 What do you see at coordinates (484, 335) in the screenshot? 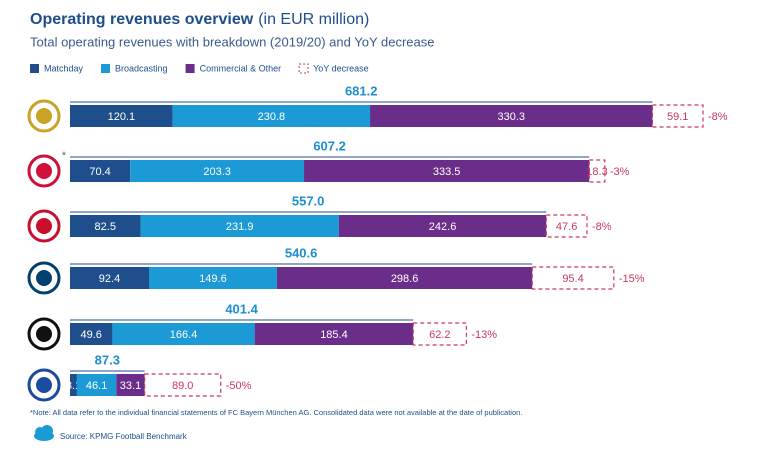
I see `yoy-change-label: -13%` at bounding box center [484, 335].